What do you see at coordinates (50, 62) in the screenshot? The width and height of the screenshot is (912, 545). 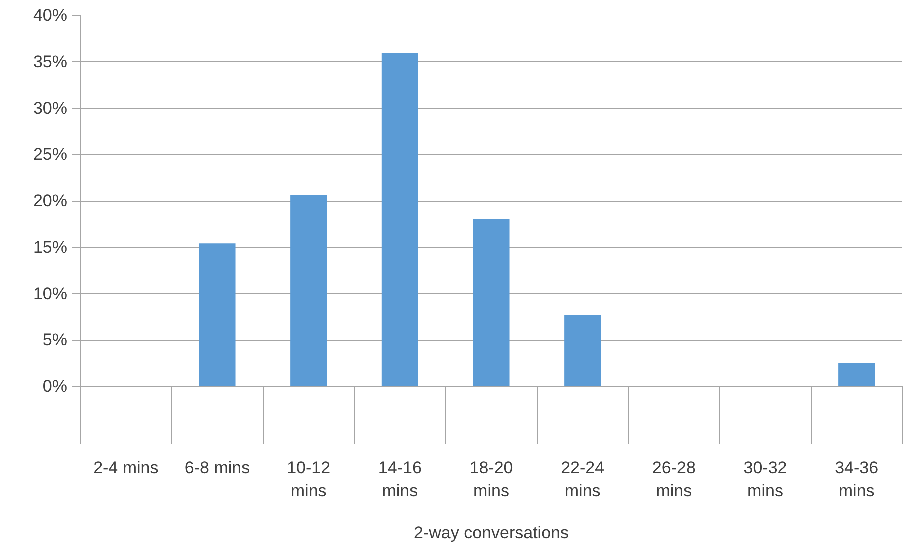 I see `y-tick-label: 35%` at bounding box center [50, 62].